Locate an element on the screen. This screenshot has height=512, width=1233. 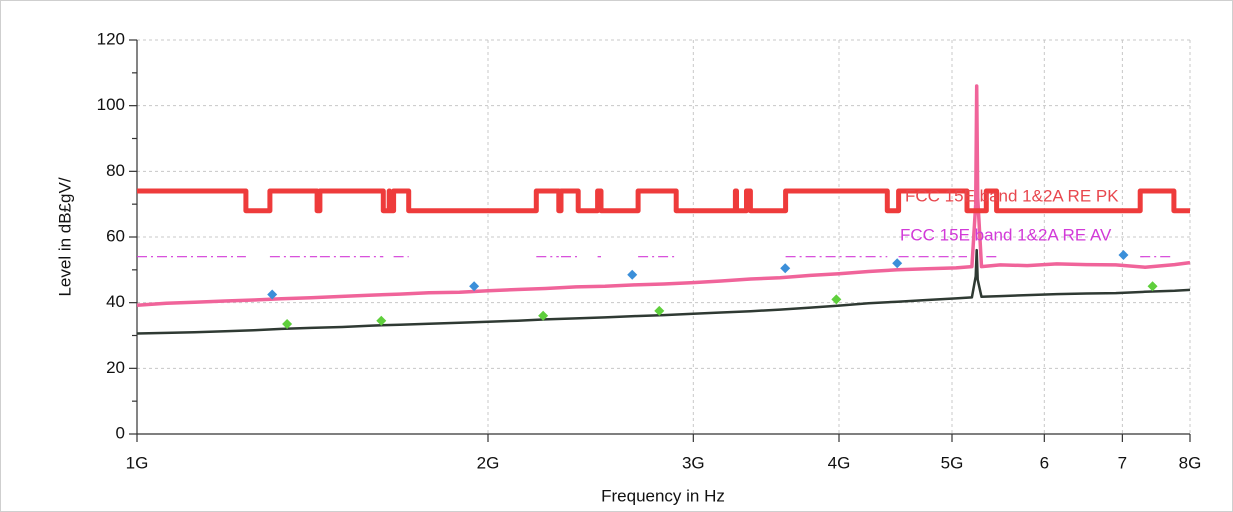
x-tick-label: 3G is located at coordinates (693, 462).